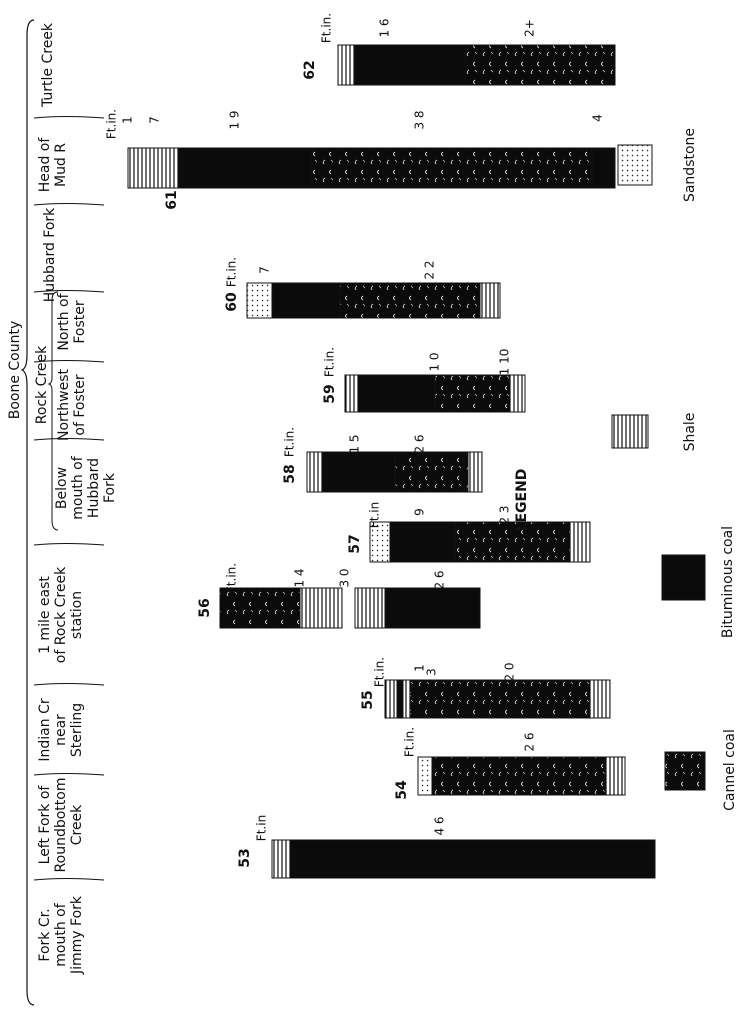 The image size is (743, 1013). I want to click on locality-label: near, so click(61, 730).